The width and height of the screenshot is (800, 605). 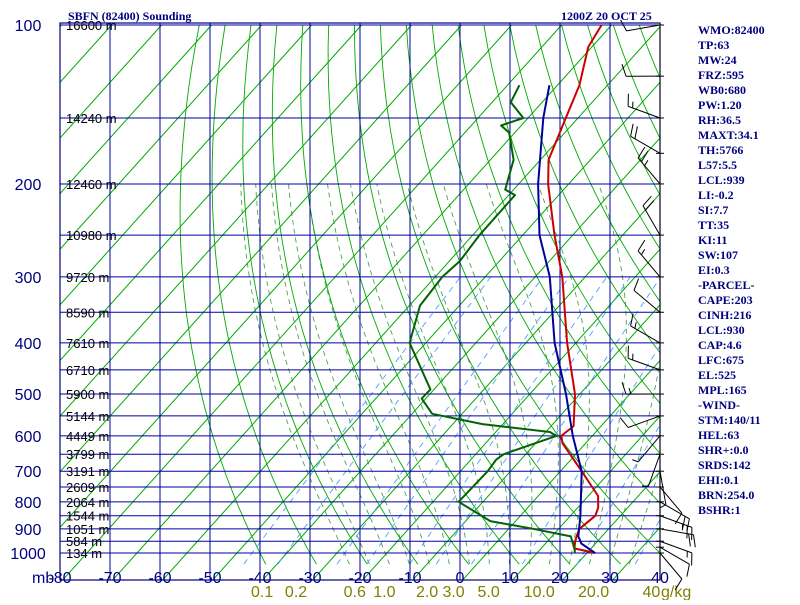 I want to click on valid-time: 1200Z 20 OCT 25, so click(x=606, y=16).